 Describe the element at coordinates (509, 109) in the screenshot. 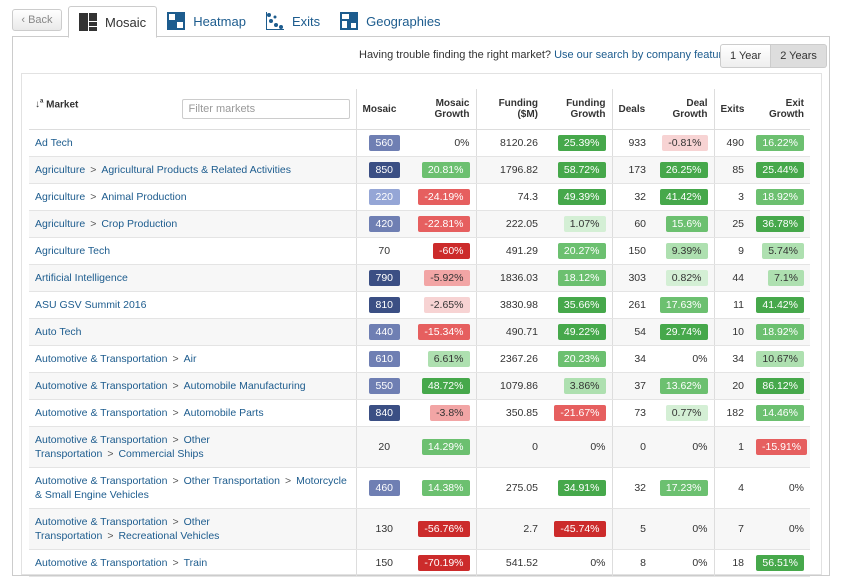

I see `funding-header: Funding ($M)` at that location.